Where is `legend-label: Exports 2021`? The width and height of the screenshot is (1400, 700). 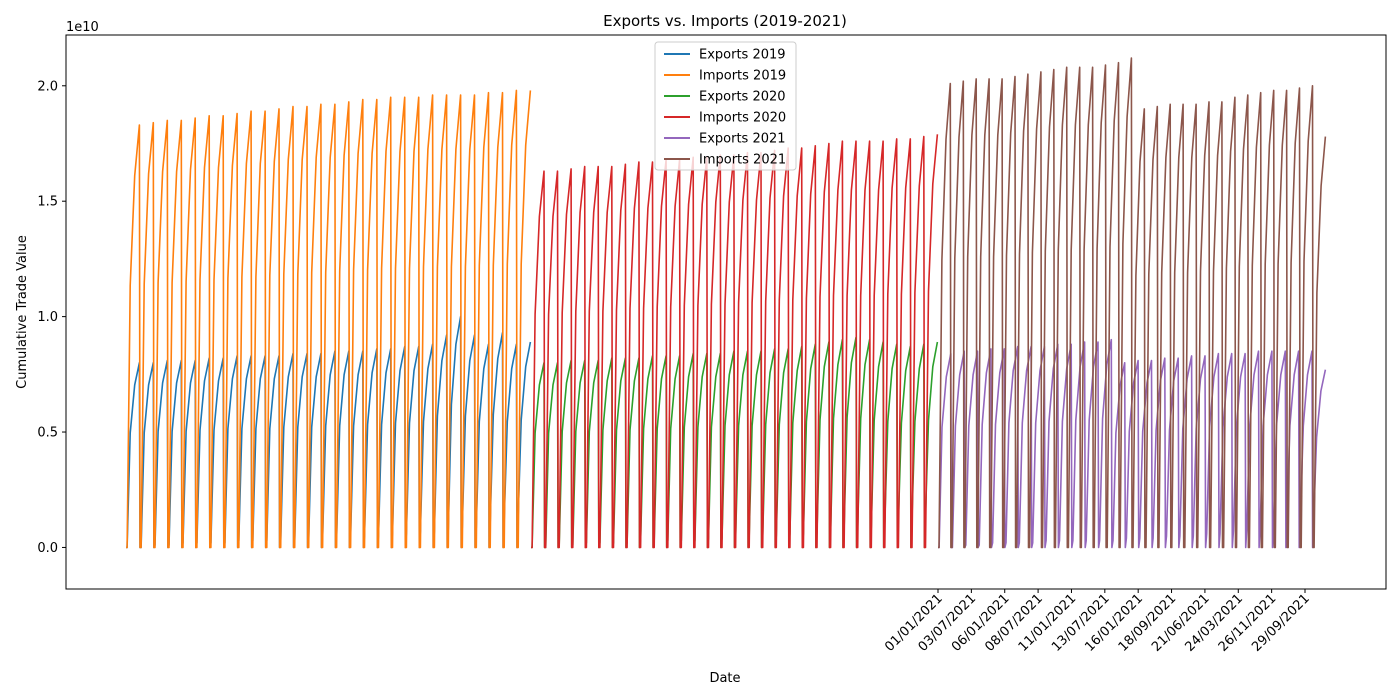 legend-label: Exports 2021 is located at coordinates (742, 139).